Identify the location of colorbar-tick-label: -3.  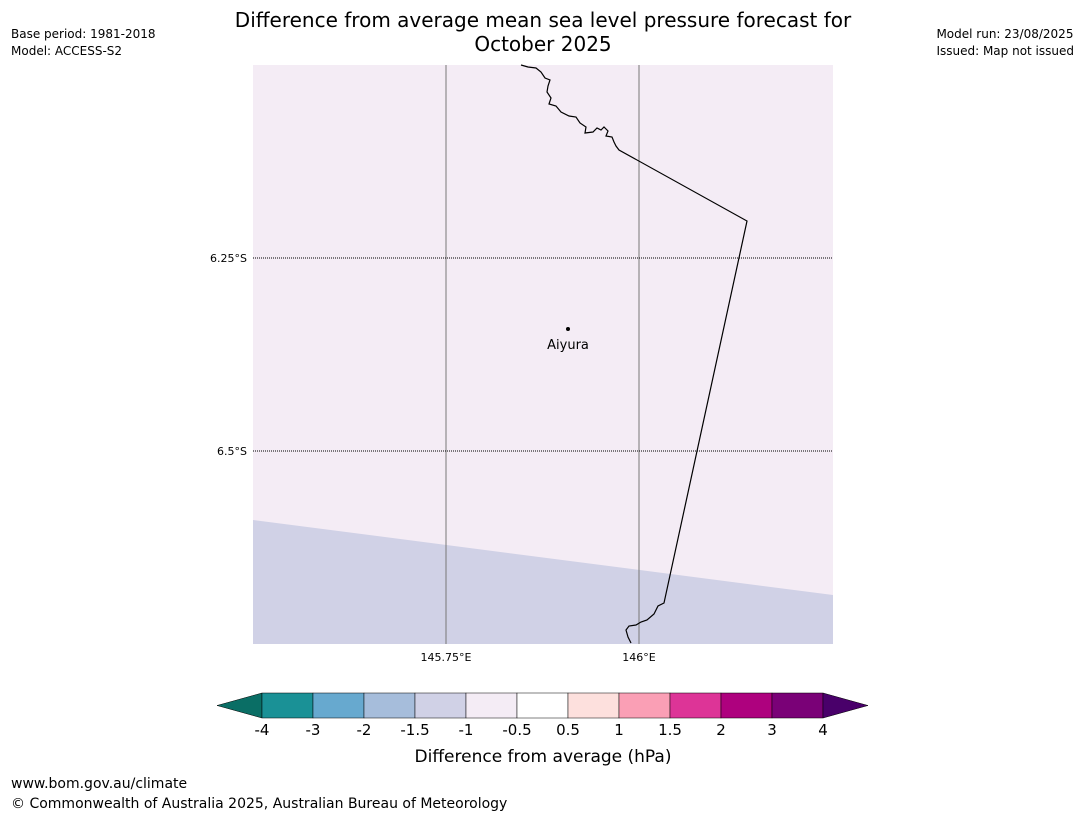
(313, 730).